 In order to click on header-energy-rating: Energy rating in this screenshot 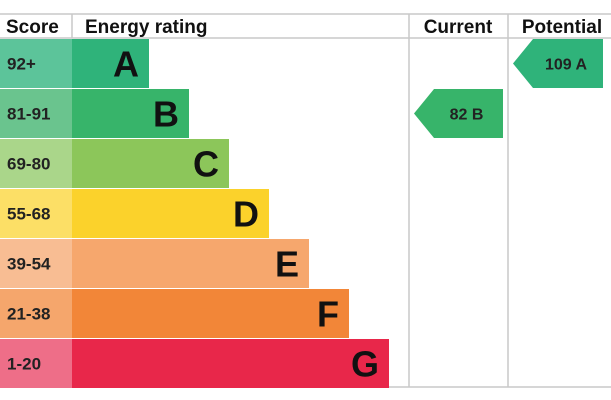, I will do `click(146, 27)`.